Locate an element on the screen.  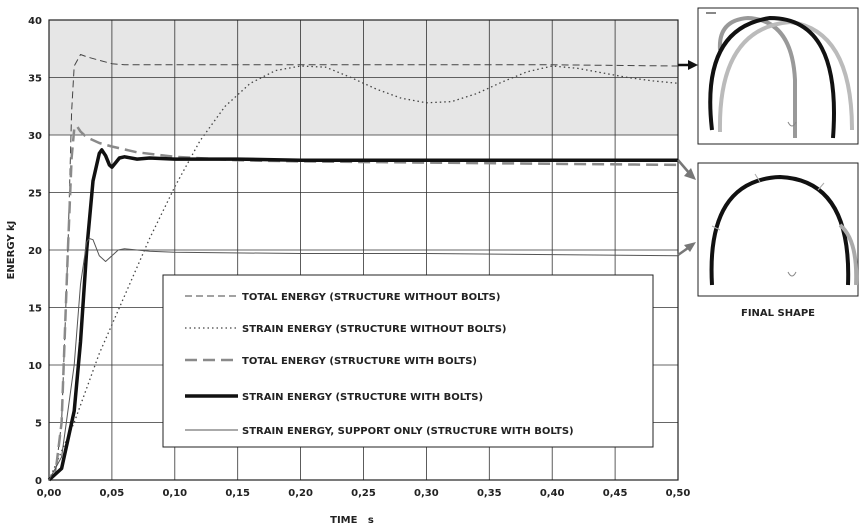
legend-label: STRAIN ENERGY (STRUCTURE WITHOUT BOLTS) is located at coordinates (374, 329).